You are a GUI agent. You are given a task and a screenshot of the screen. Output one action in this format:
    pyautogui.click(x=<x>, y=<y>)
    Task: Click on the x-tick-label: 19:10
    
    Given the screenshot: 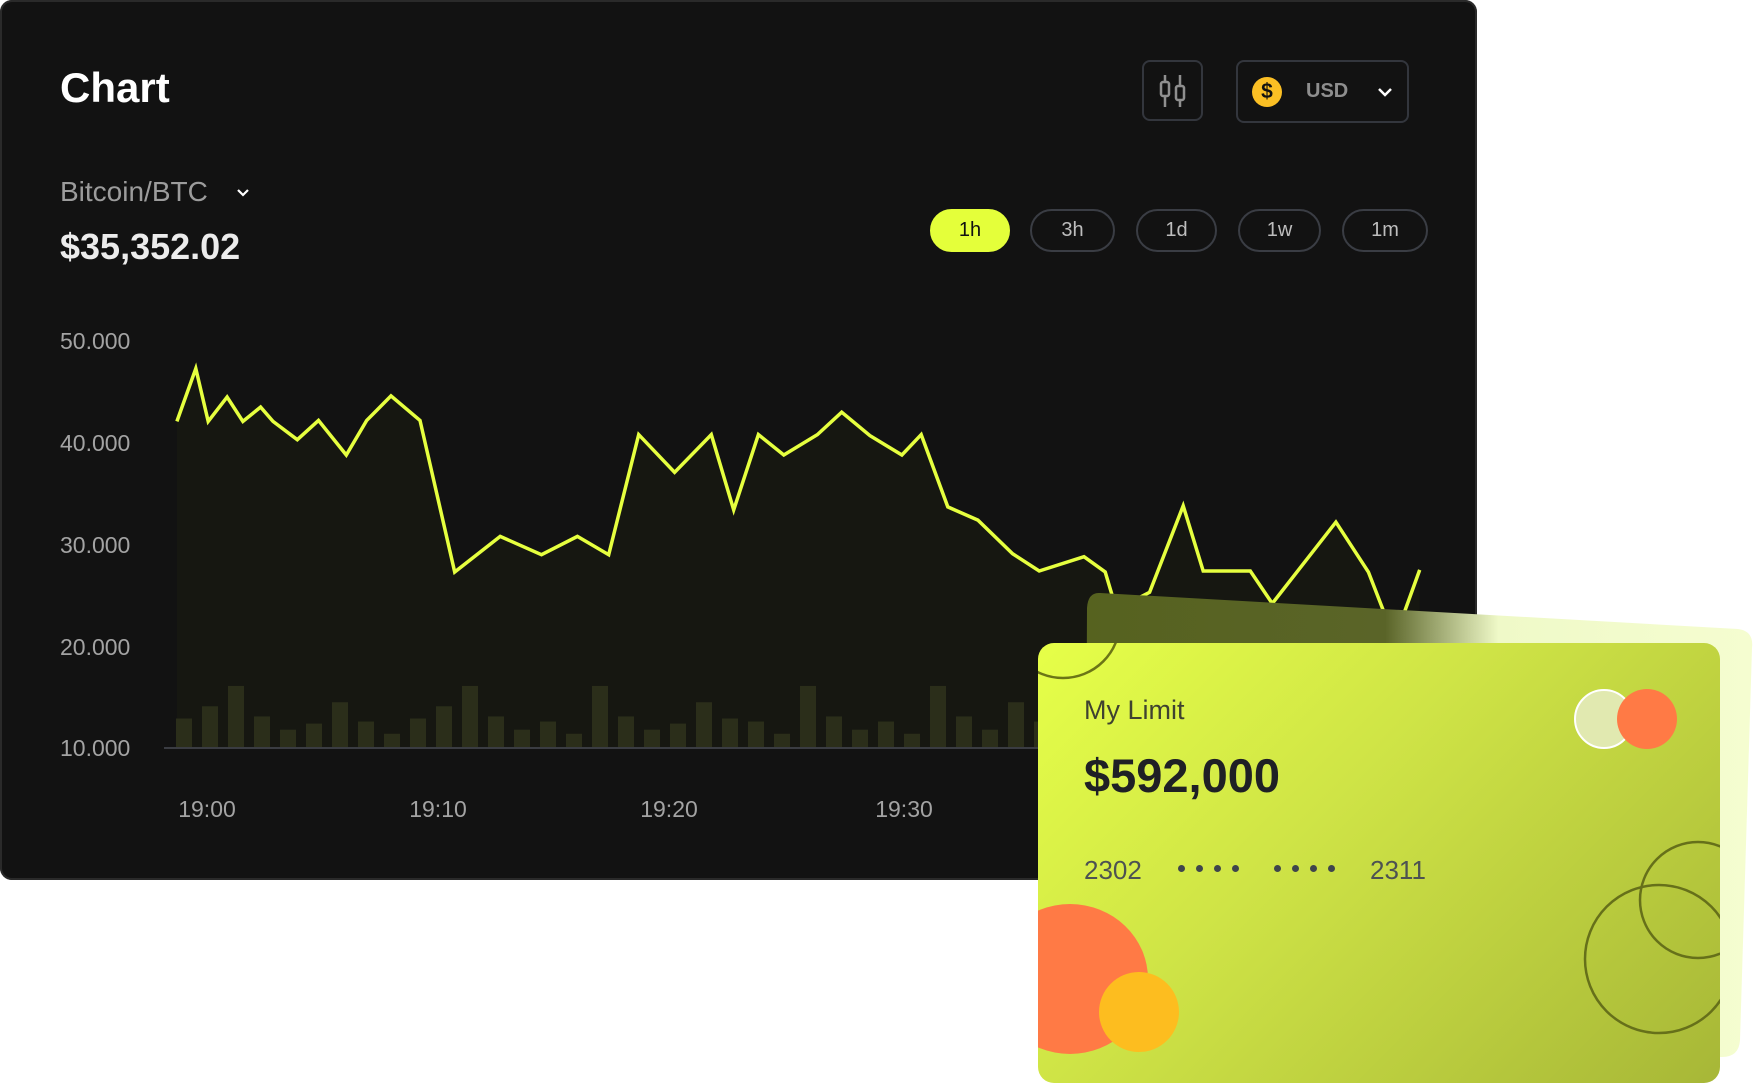 What is the action you would take?
    pyautogui.click(x=438, y=809)
    